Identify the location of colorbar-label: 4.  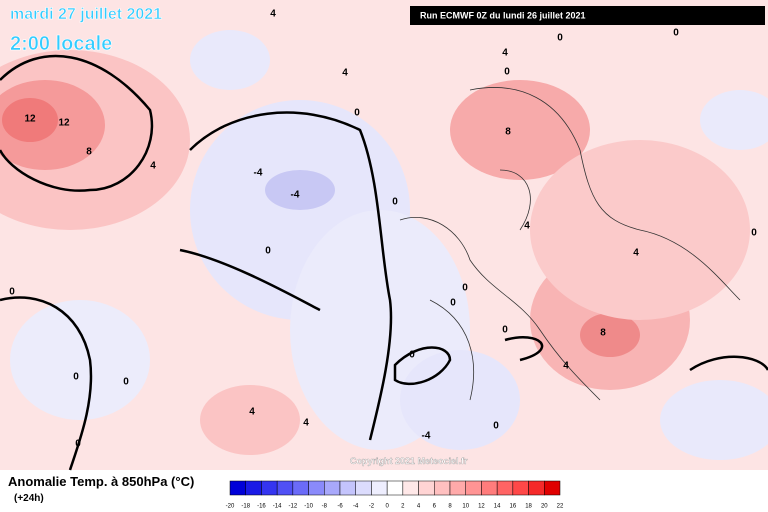
(419, 507).